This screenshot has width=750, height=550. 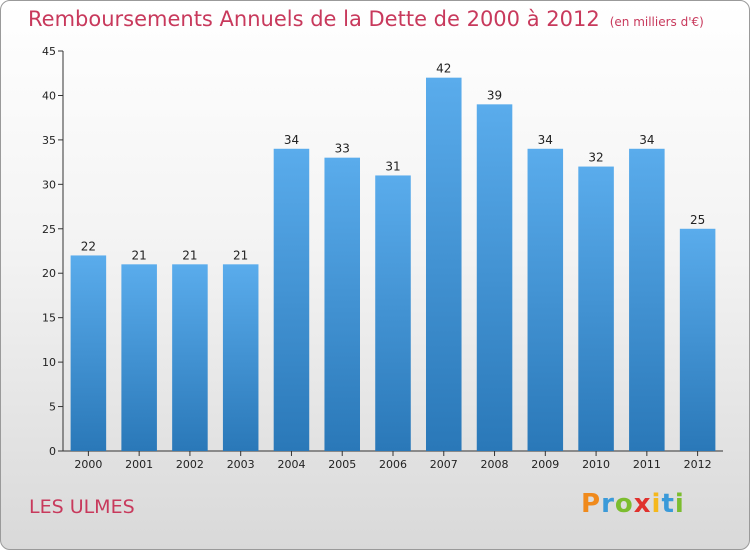 I want to click on brand-logo: Proxiti, so click(x=633, y=504).